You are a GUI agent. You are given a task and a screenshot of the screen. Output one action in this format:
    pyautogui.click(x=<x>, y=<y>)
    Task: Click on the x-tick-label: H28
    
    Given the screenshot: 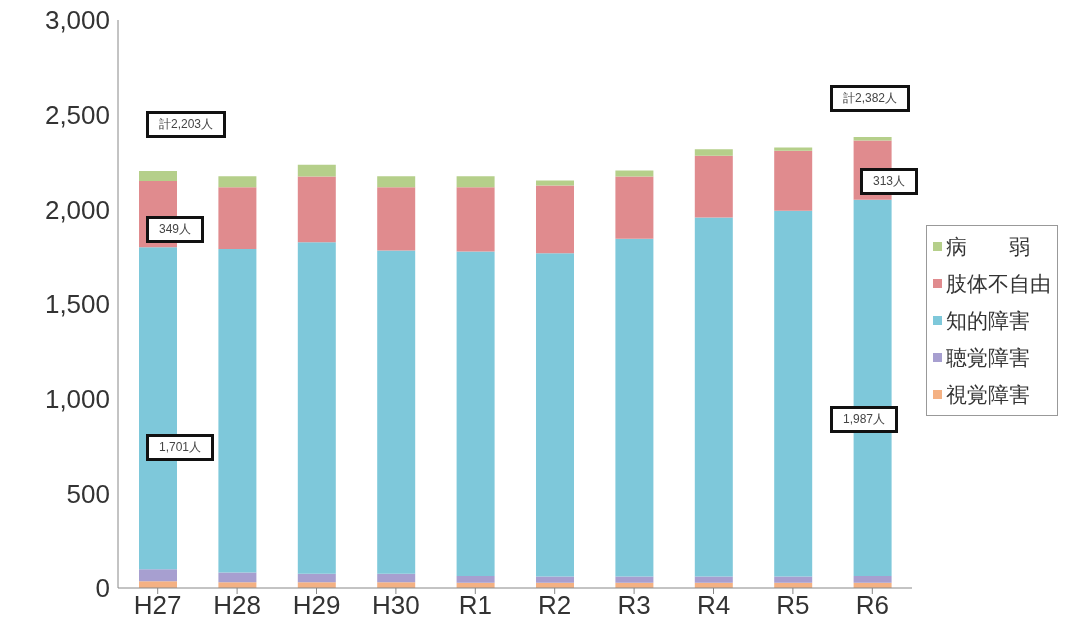 What is the action you would take?
    pyautogui.click(x=237, y=605)
    